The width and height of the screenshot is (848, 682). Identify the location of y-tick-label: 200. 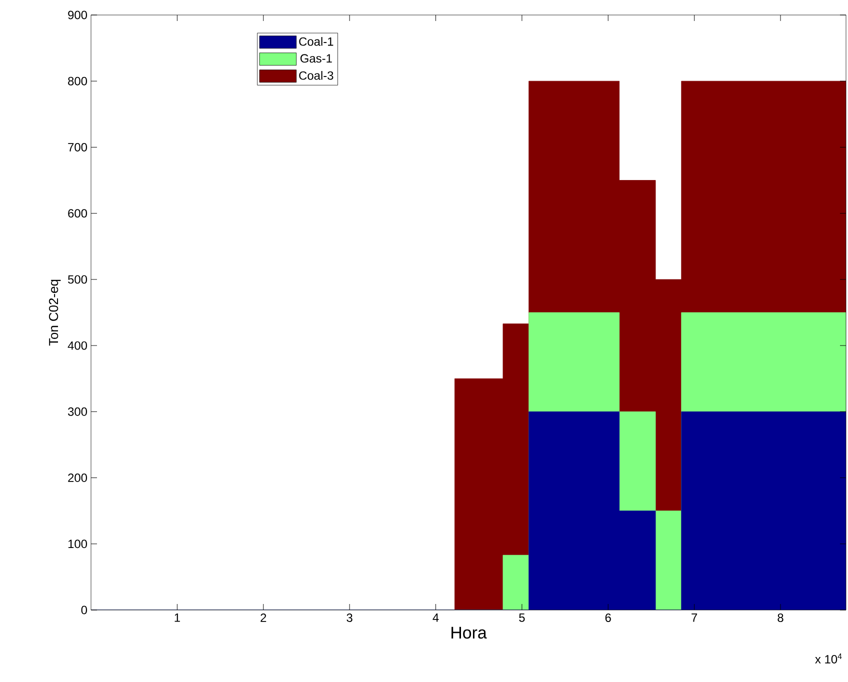
(78, 478).